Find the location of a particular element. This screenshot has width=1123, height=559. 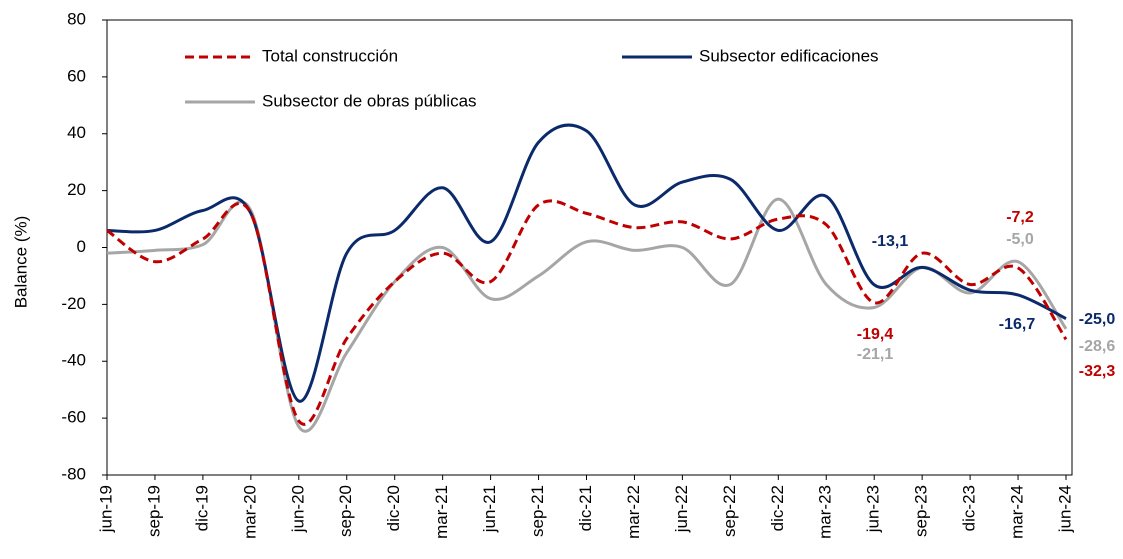

y-tick-label: 0 is located at coordinates (81, 246).